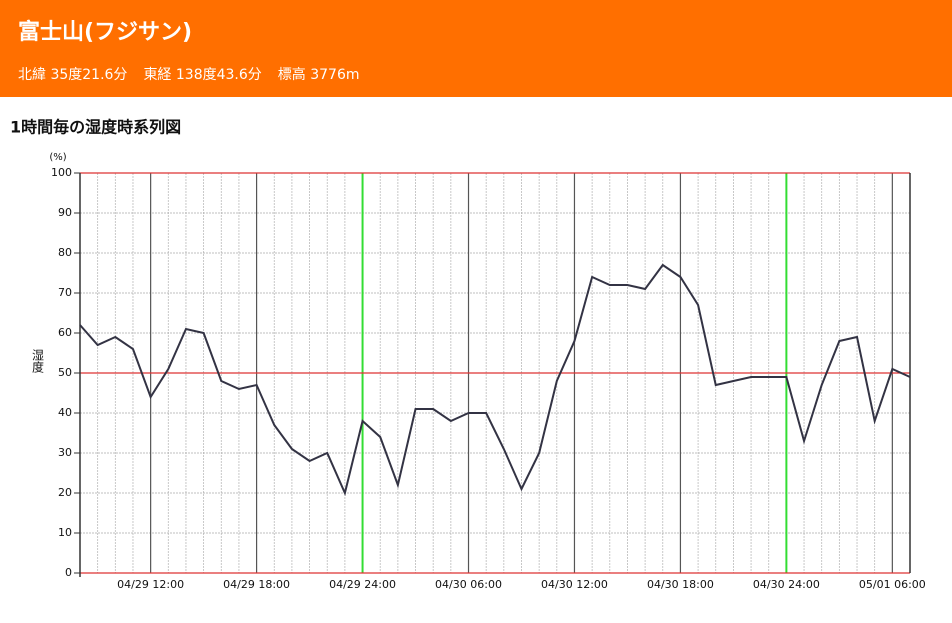 This screenshot has width=952, height=623. Describe the element at coordinates (105, 32) in the screenshot. I see `station-title: 富士山(フジサン)` at that location.